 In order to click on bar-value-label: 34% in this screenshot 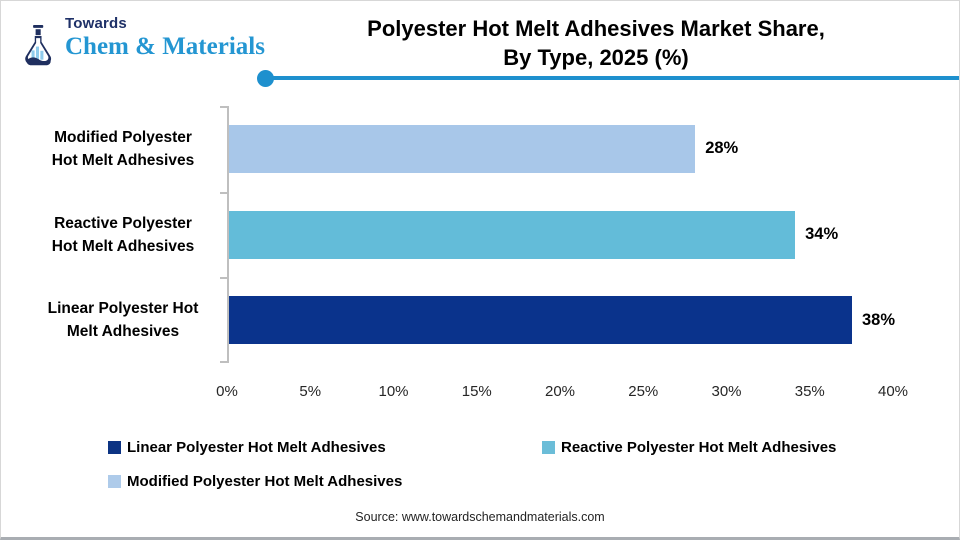, I will do `click(822, 234)`.